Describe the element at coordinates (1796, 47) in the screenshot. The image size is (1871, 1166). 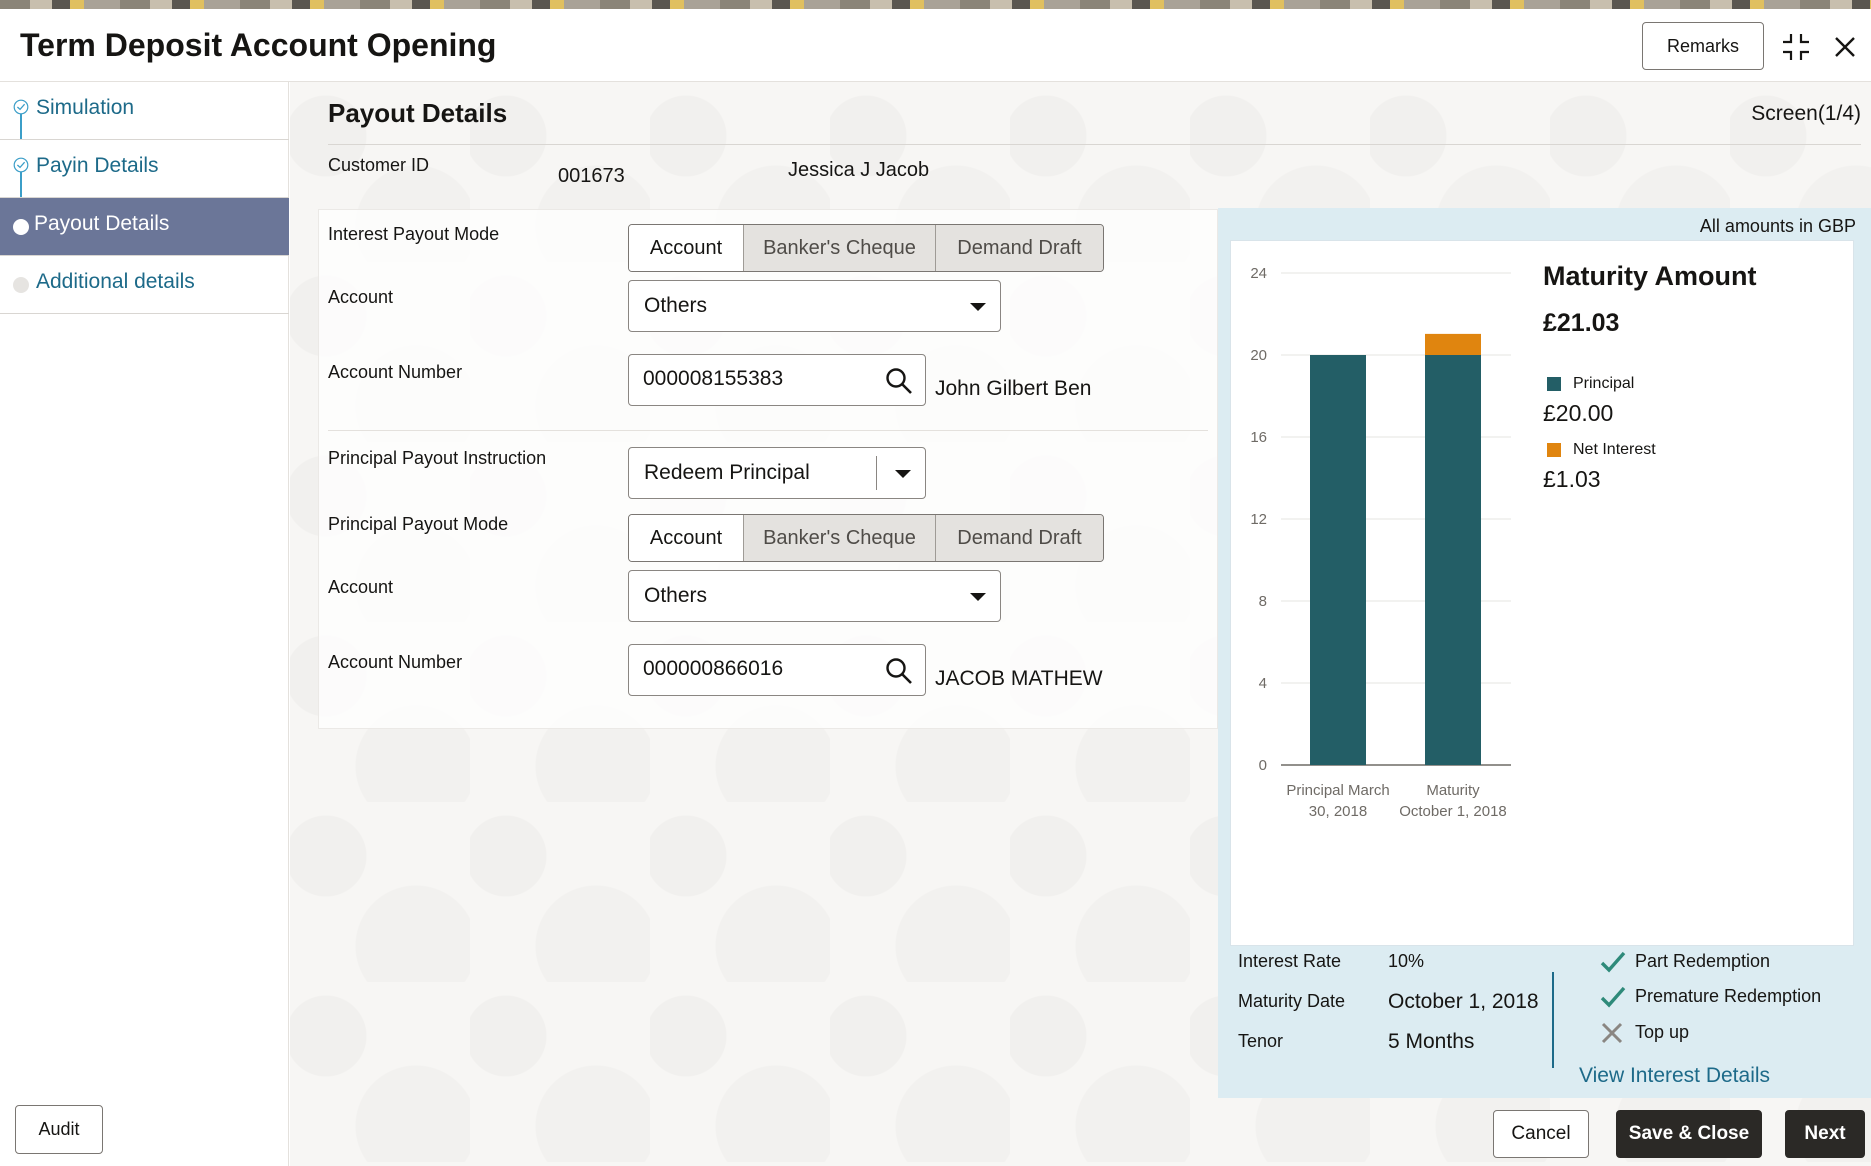
I see `minimize-icon` at that location.